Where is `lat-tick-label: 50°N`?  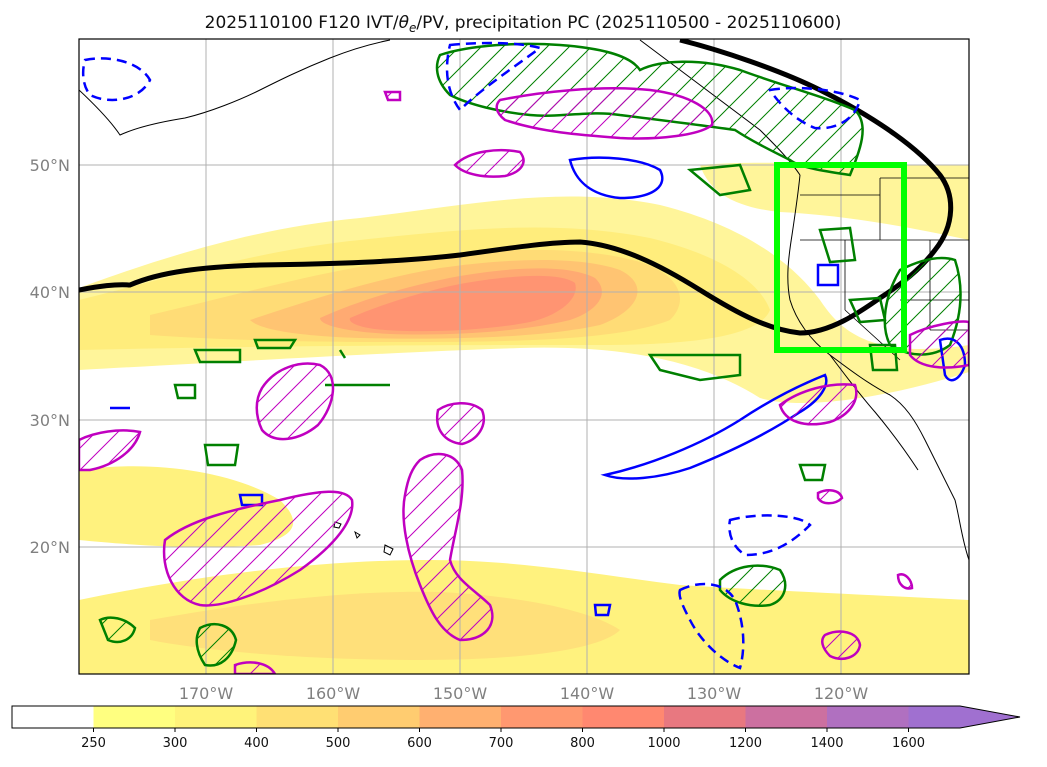
lat-tick-label: 50°N is located at coordinates (50, 165).